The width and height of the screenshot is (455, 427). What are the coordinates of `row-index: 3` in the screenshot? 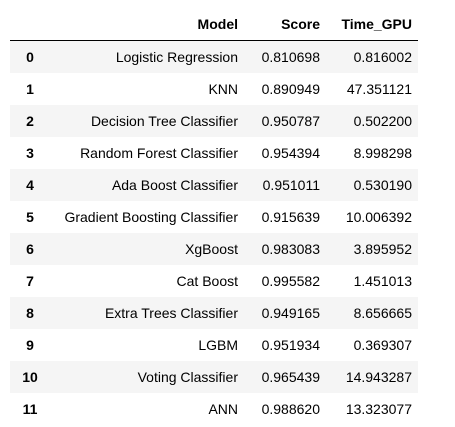 It's located at (30, 153).